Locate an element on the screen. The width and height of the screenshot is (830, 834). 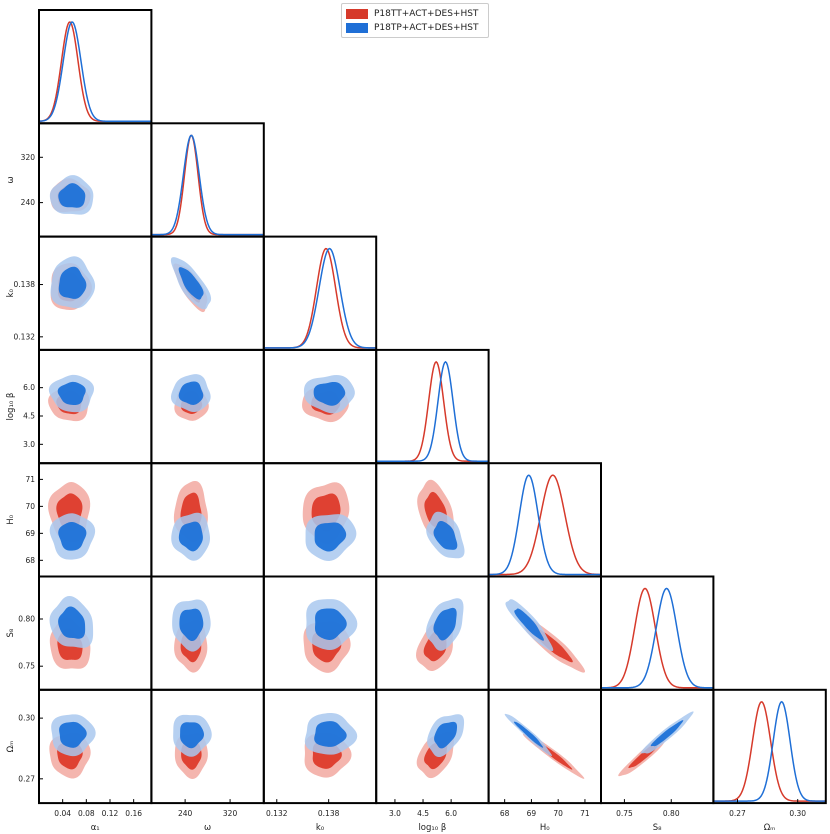
panel-k0-vs-Om: 0.132 0.138 k₀ is located at coordinates (320, 760).